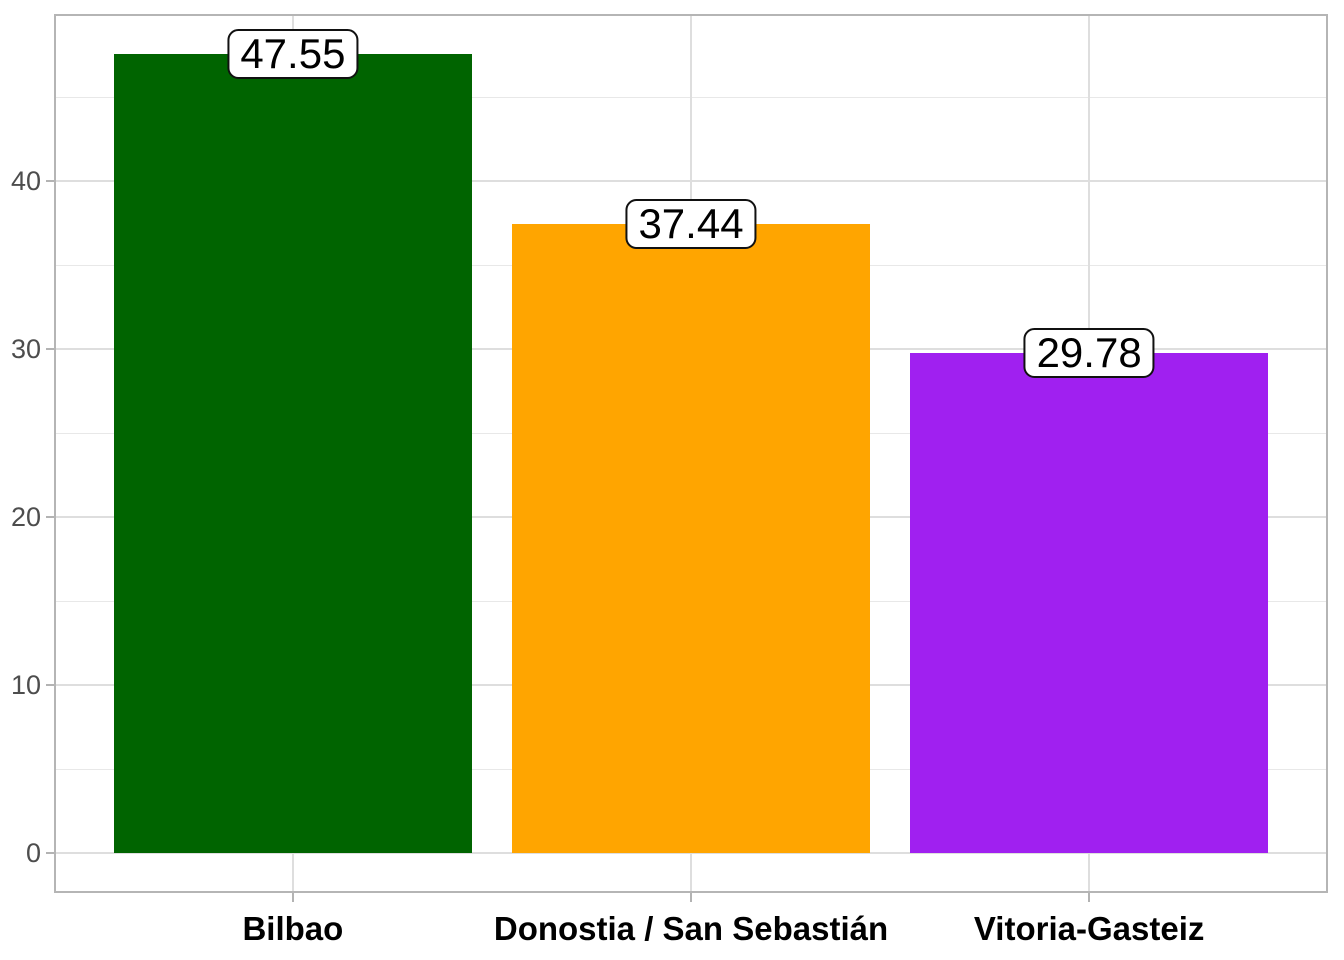 The width and height of the screenshot is (1344, 960). I want to click on value-text-vitoria-gasteiz: 29.78, so click(1089, 352).